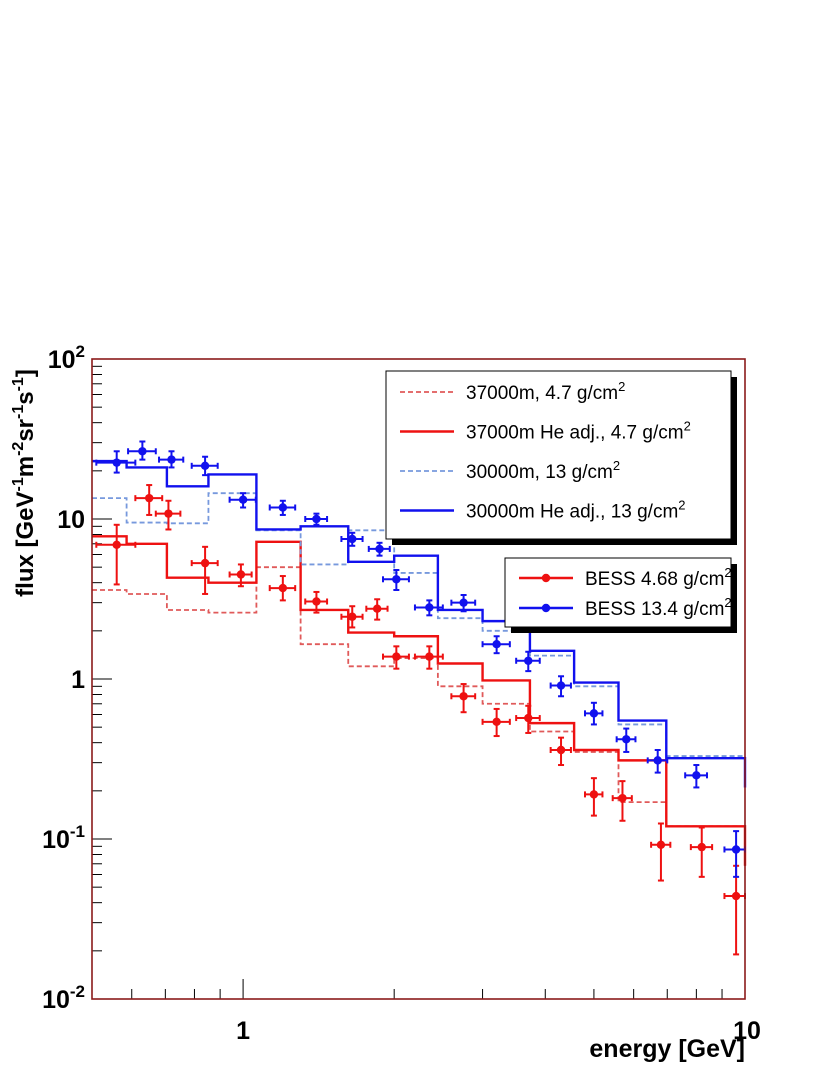 This screenshot has height=1075, width=830. I want to click on legend-label-text: 30000m, 13 g/cm, so click(539, 472).